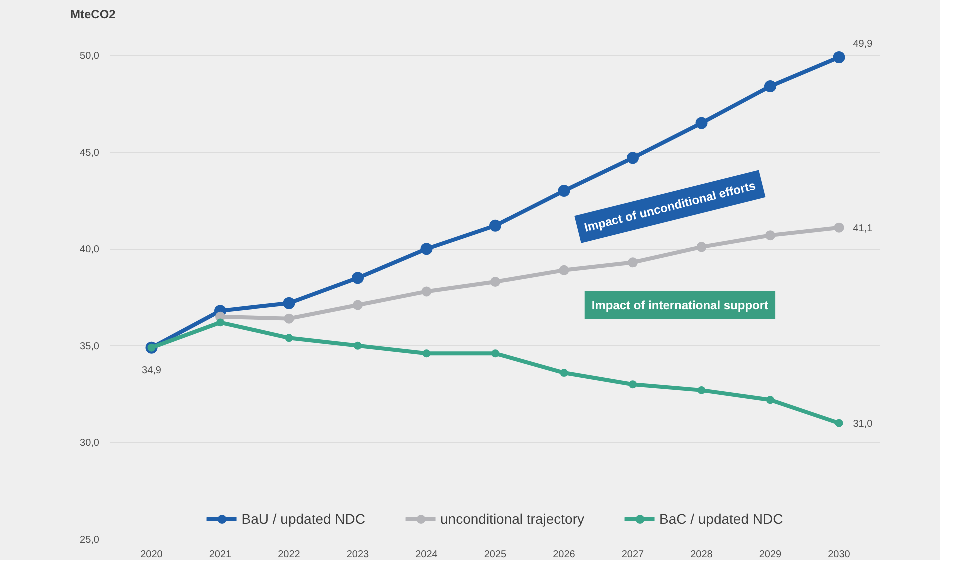 The image size is (954, 572). Describe the element at coordinates (512, 519) in the screenshot. I see `legend-label: unconditional trajectory` at that location.